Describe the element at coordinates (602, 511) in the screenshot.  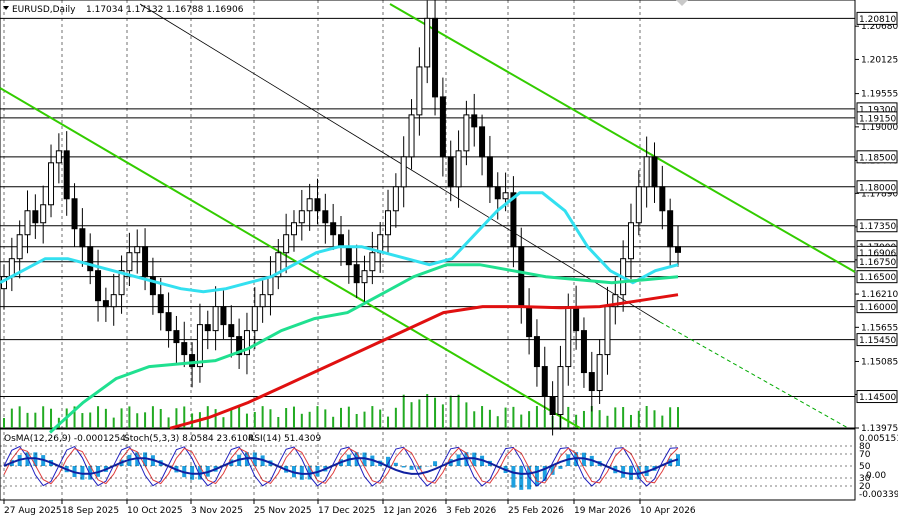
I see `date-label: 19 Mar 2026` at that location.